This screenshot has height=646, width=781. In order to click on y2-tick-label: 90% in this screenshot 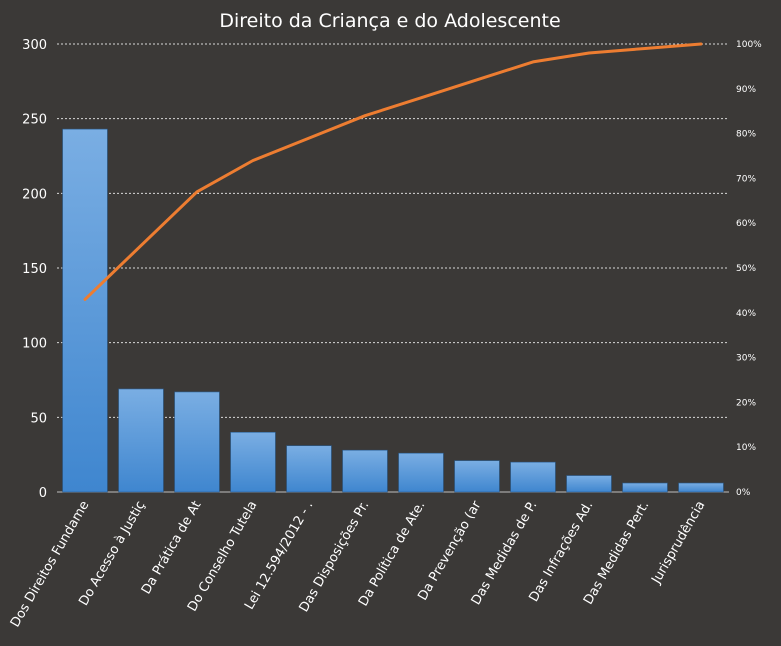, I will do `click(746, 90)`.